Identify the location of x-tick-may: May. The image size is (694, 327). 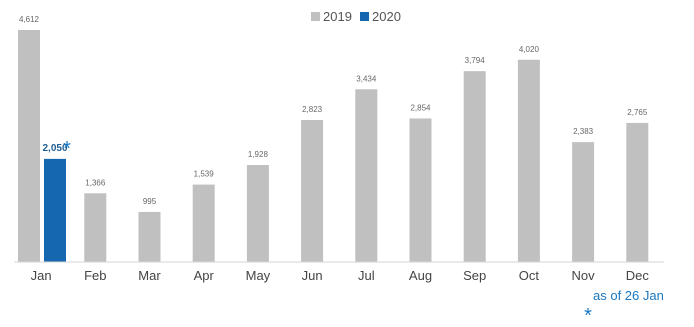
(258, 275).